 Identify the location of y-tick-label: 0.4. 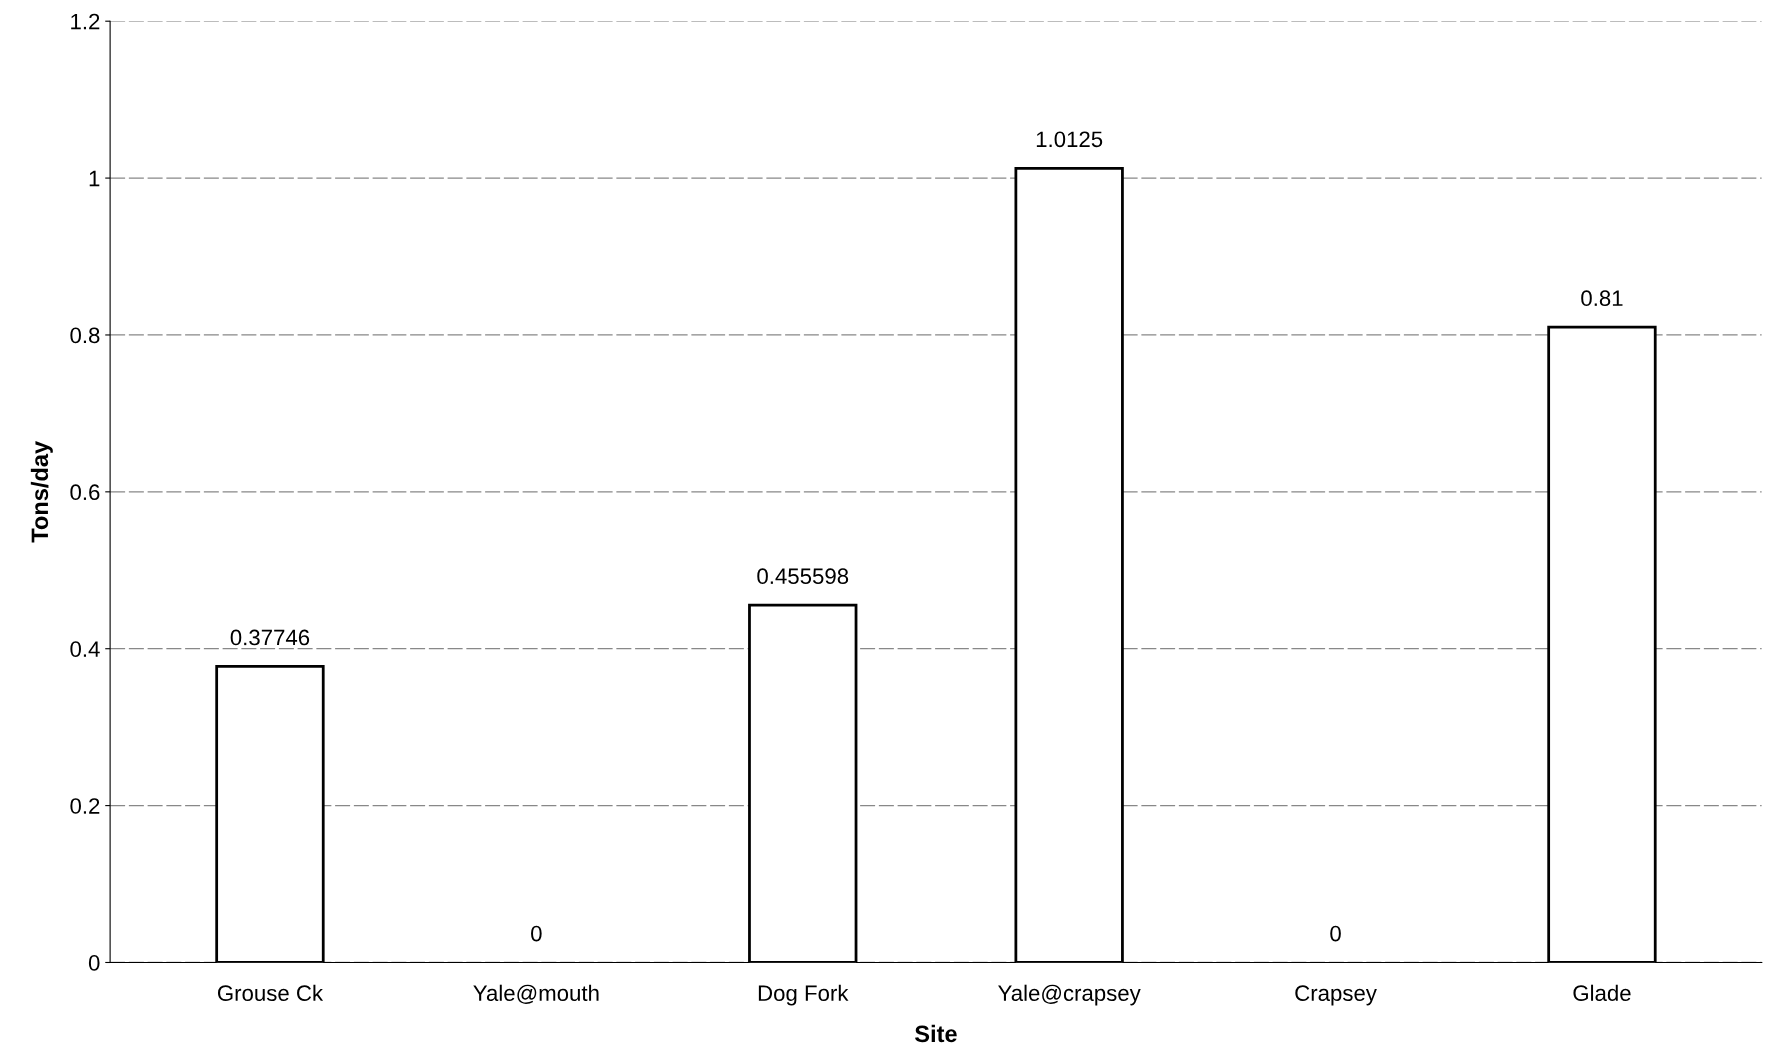
(85, 649).